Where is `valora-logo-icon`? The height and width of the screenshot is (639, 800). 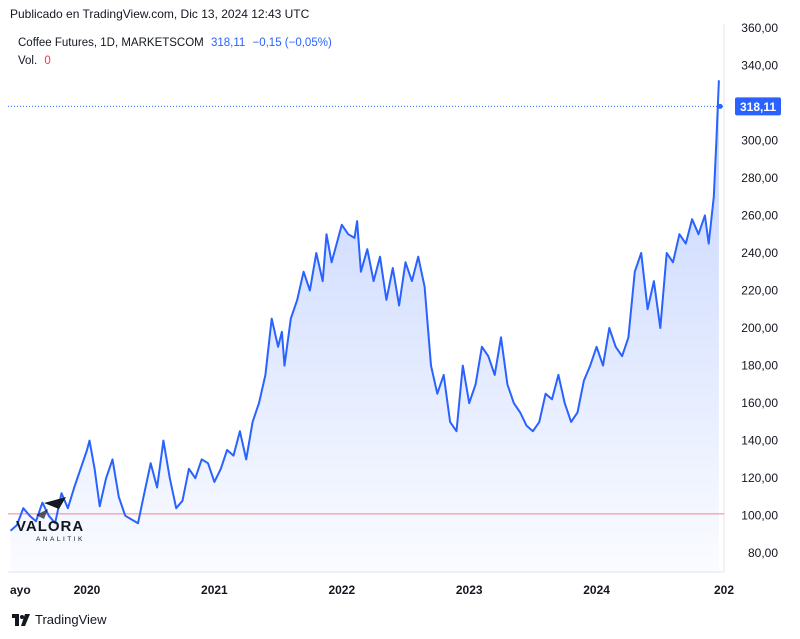 valora-logo-icon is located at coordinates (51, 508).